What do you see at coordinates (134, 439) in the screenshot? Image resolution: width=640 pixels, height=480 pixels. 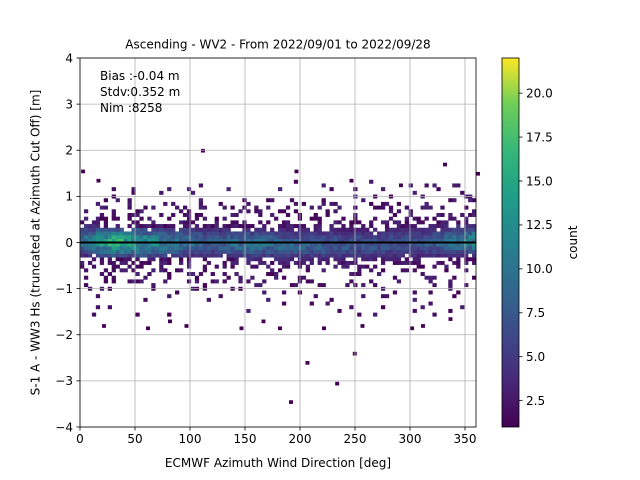 I see `x-tick-label: 50` at bounding box center [134, 439].